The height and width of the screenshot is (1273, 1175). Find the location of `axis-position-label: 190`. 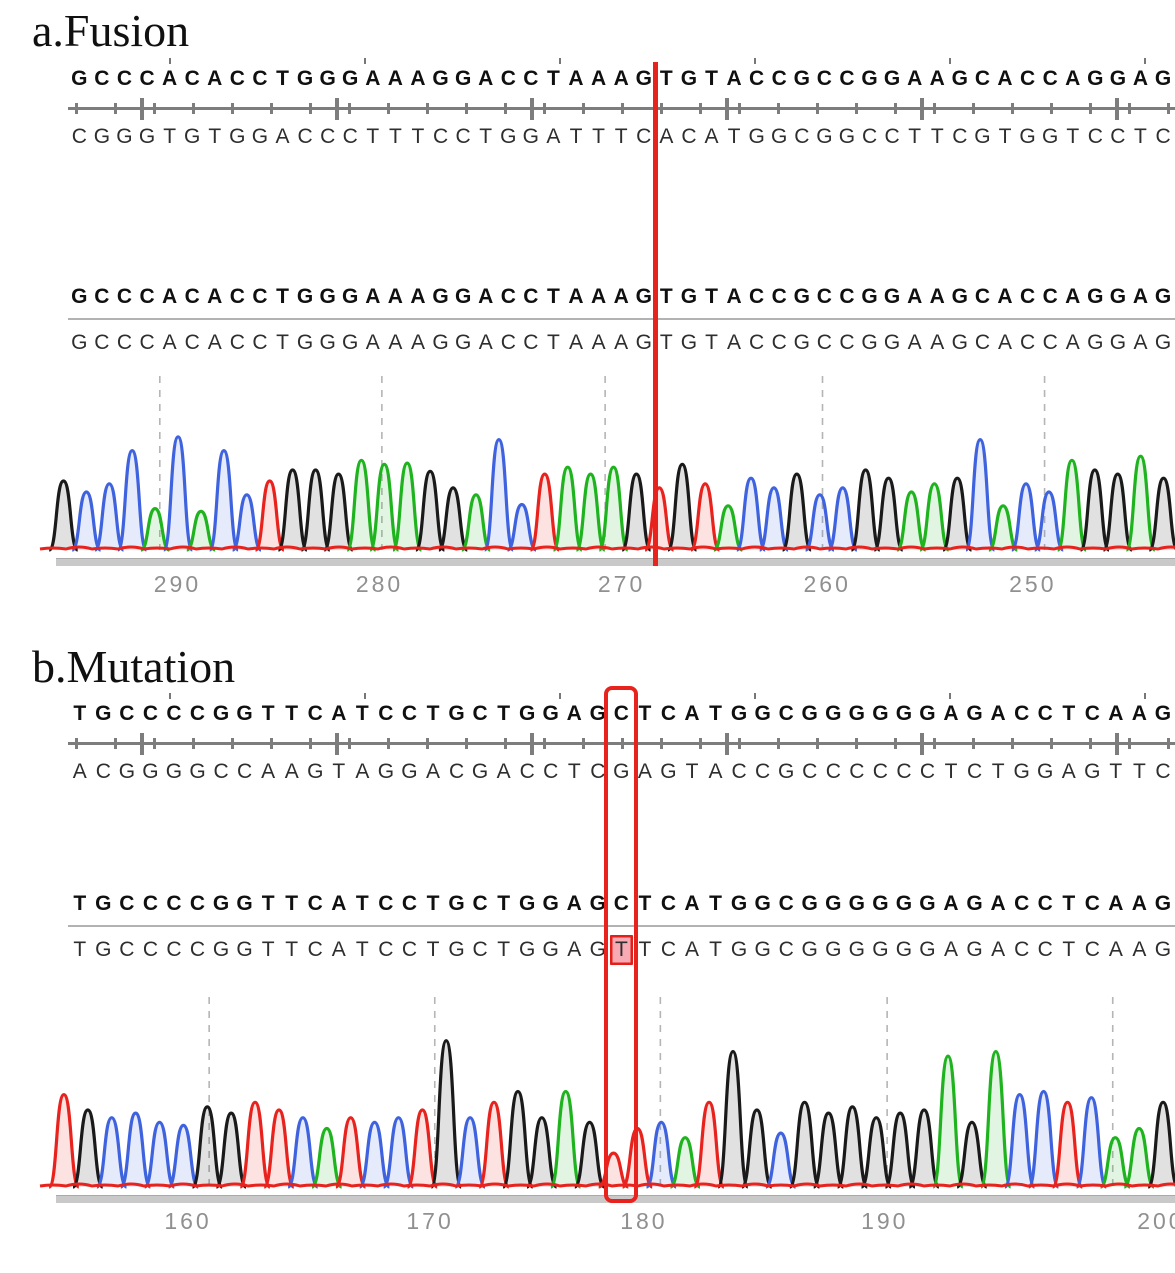

axis-position-label: 190 is located at coordinates (885, 1221).